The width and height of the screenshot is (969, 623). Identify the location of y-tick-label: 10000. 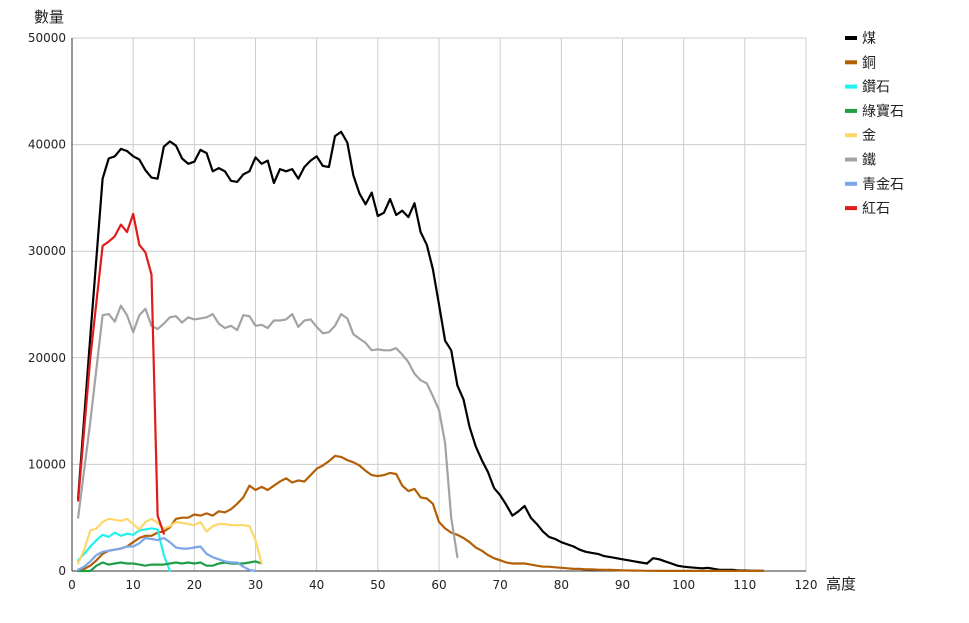
(47, 464).